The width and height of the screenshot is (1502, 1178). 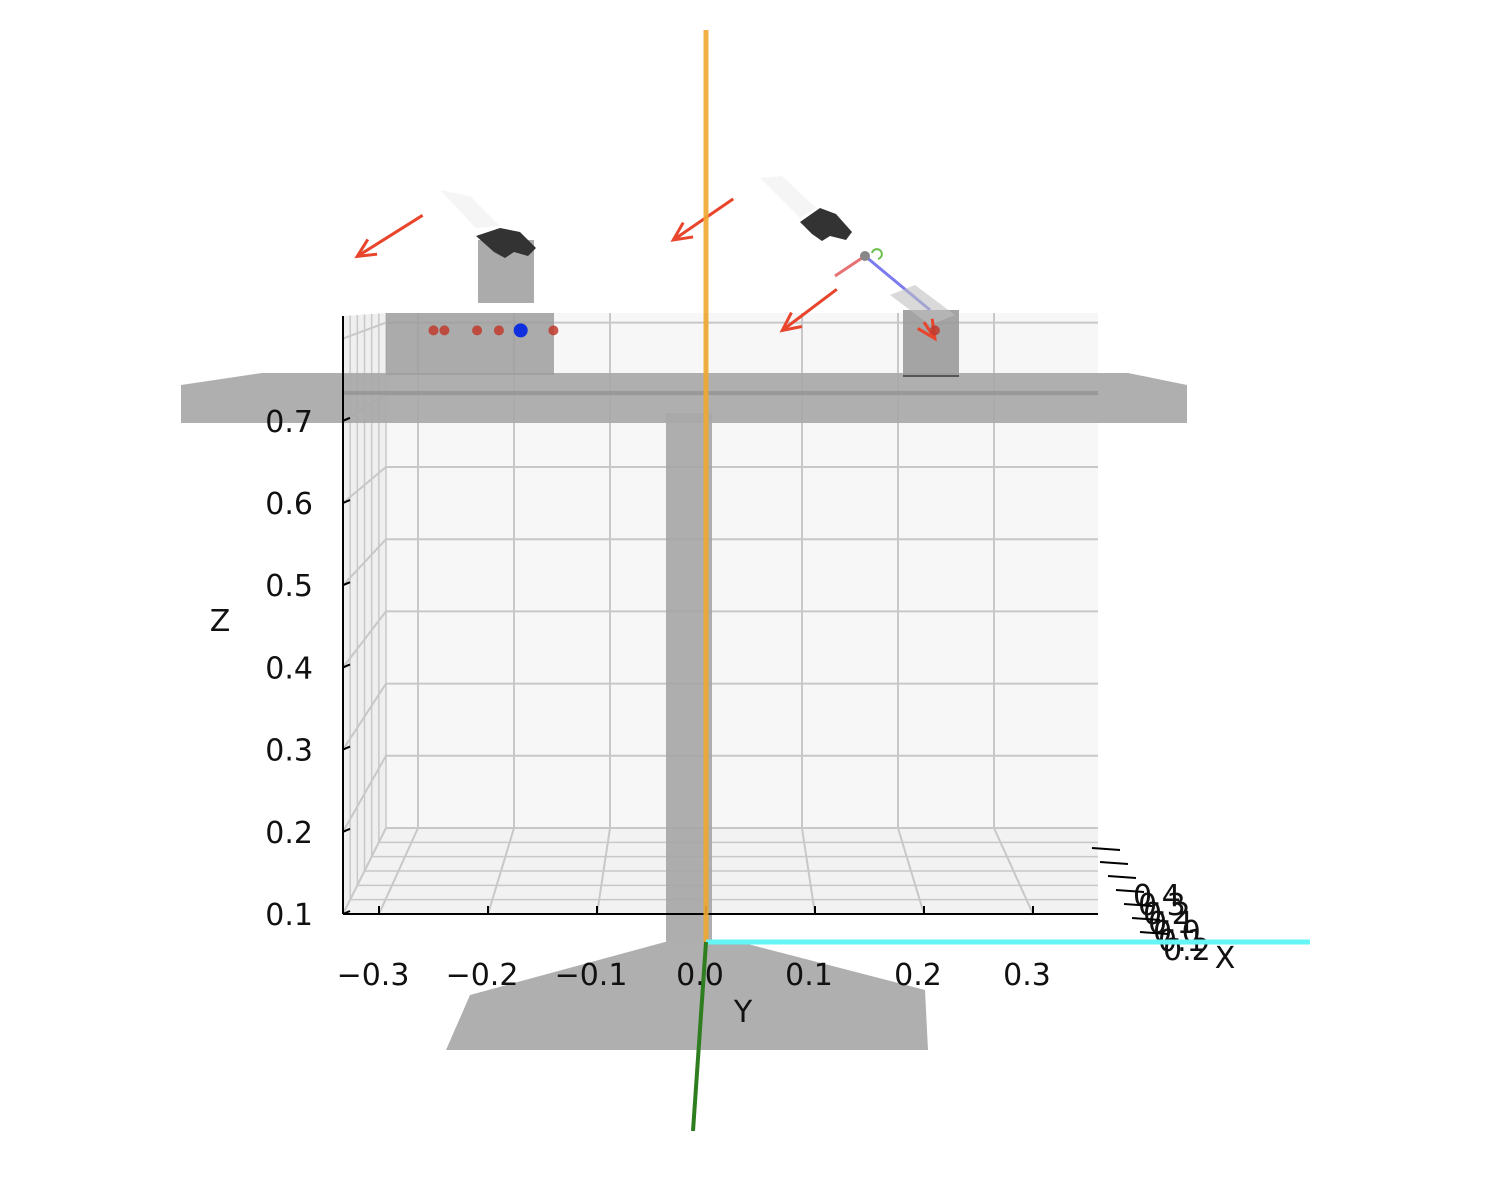 I want to click on arrows, so click(x=645, y=269).